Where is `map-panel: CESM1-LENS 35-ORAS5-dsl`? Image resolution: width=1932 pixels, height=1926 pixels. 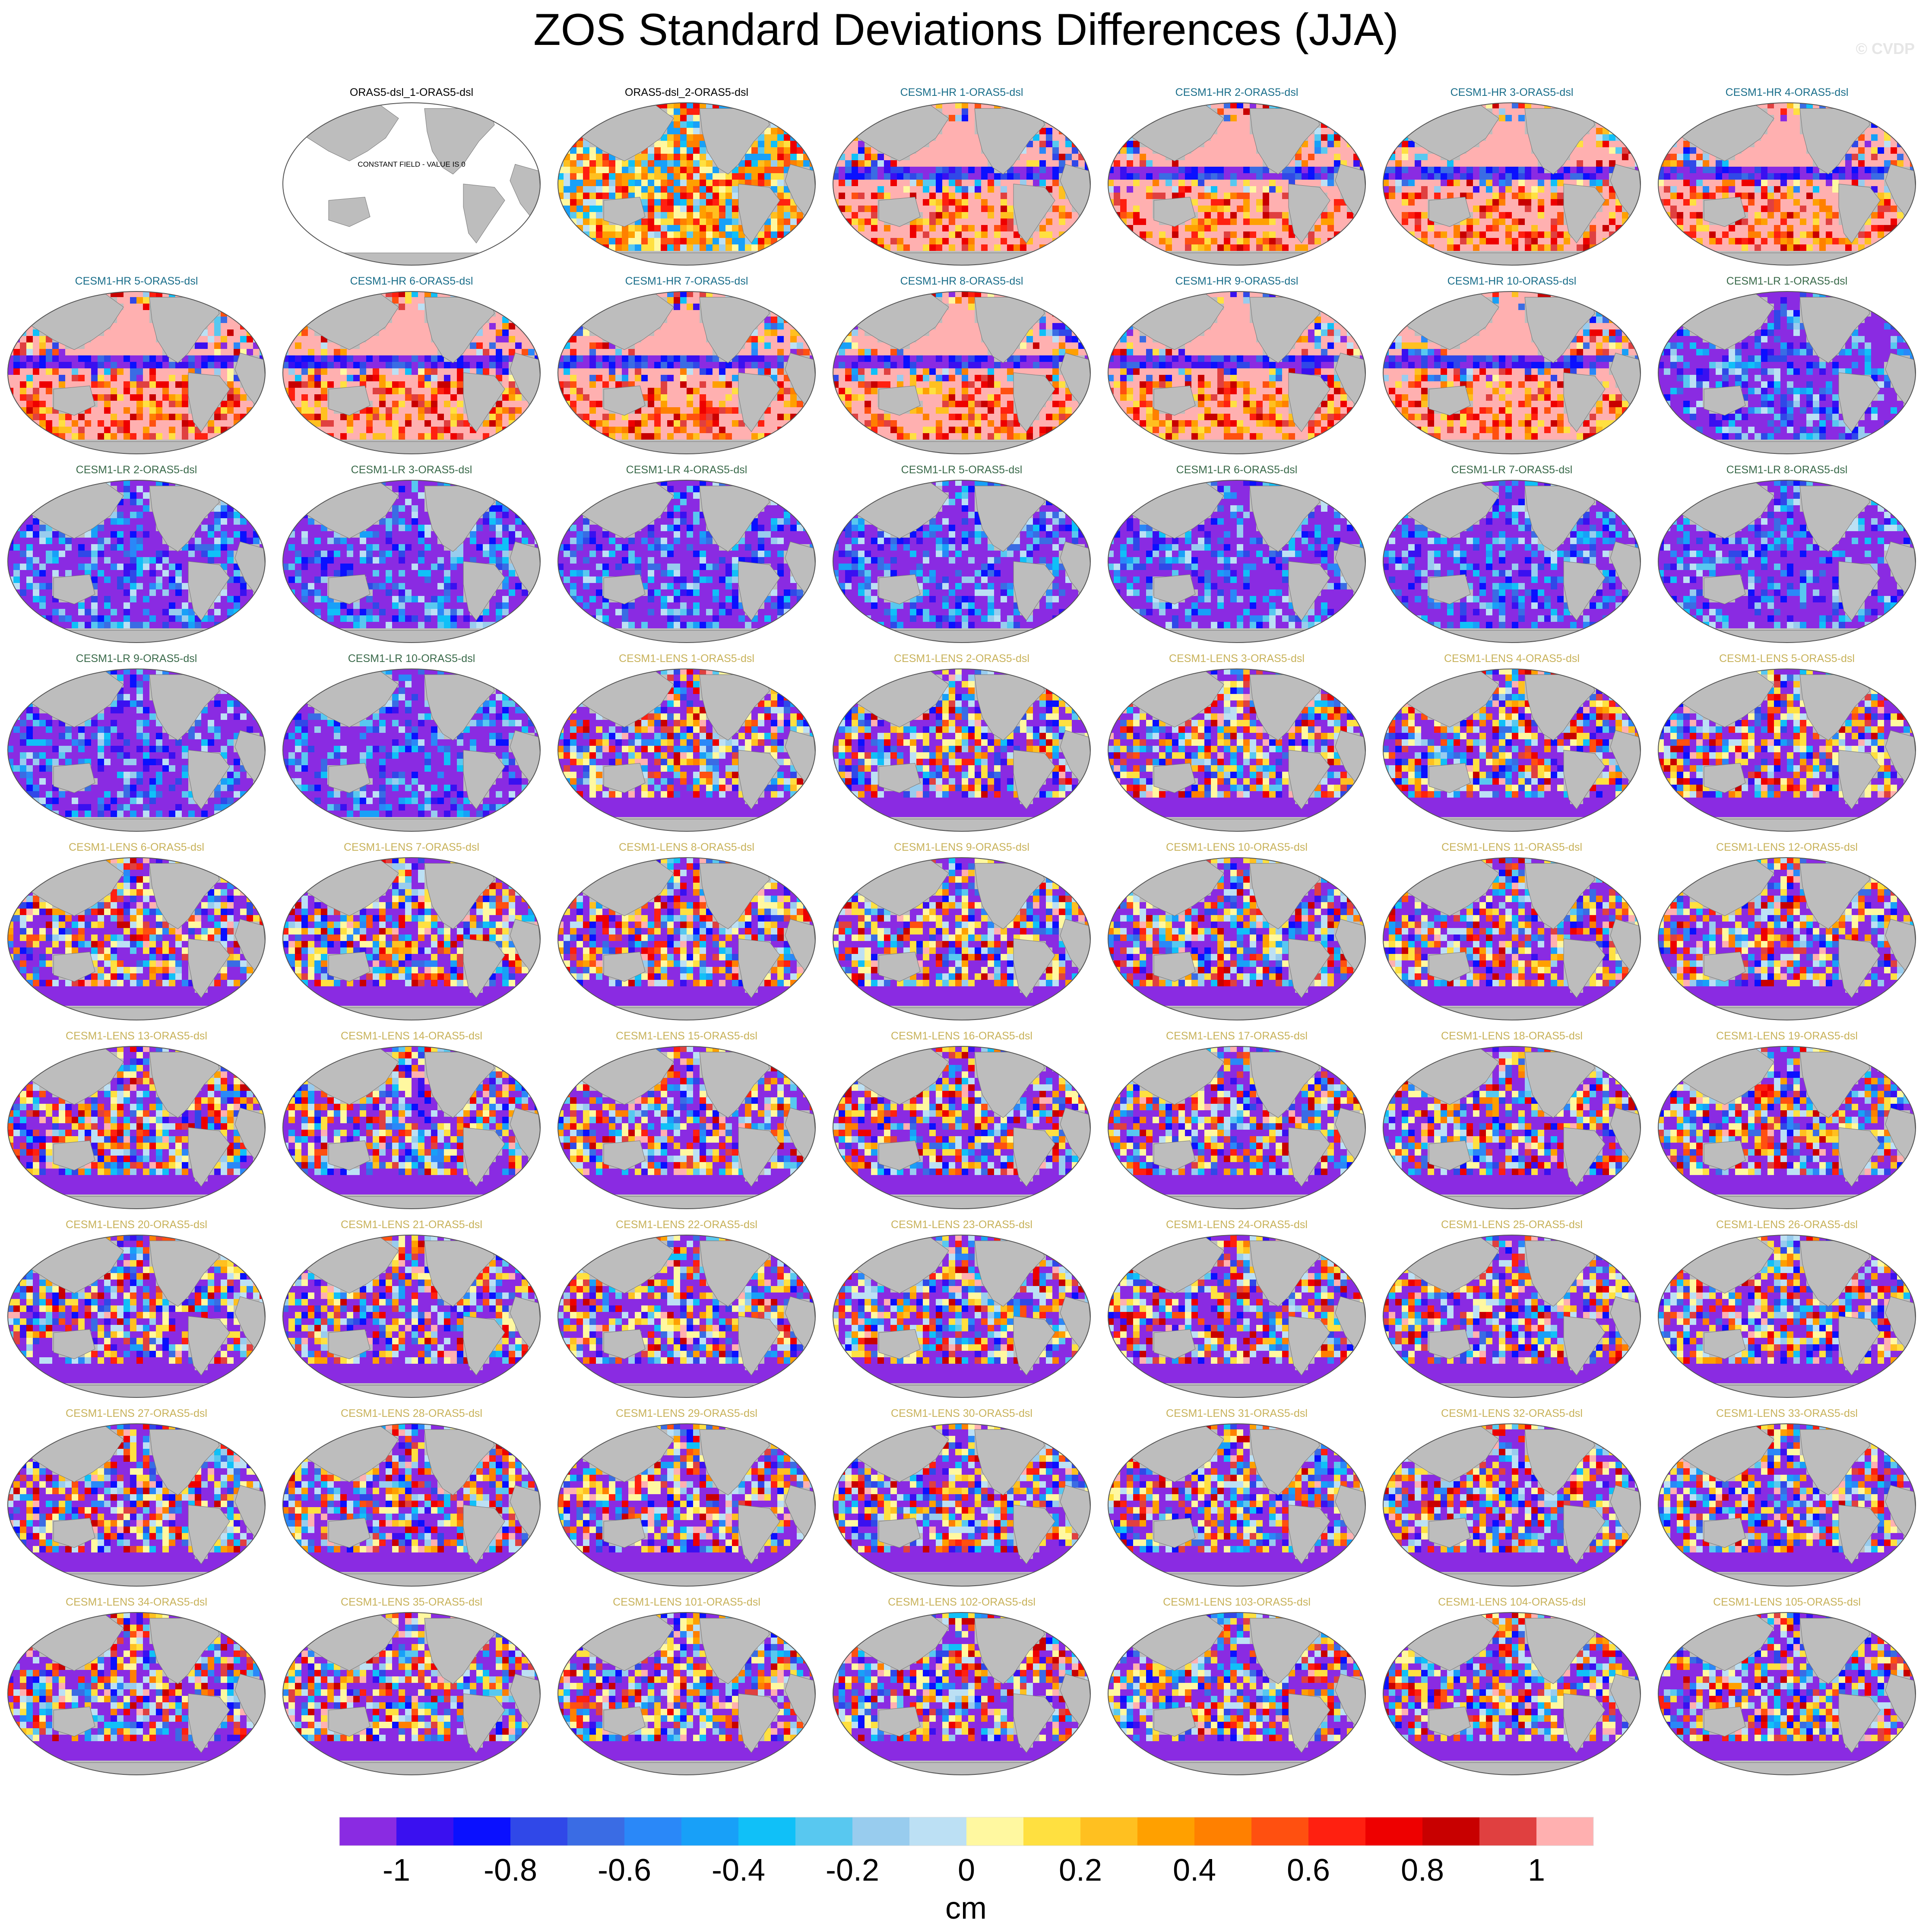
map-panel: CESM1-LENS 35-ORAS5-dsl is located at coordinates (412, 1689).